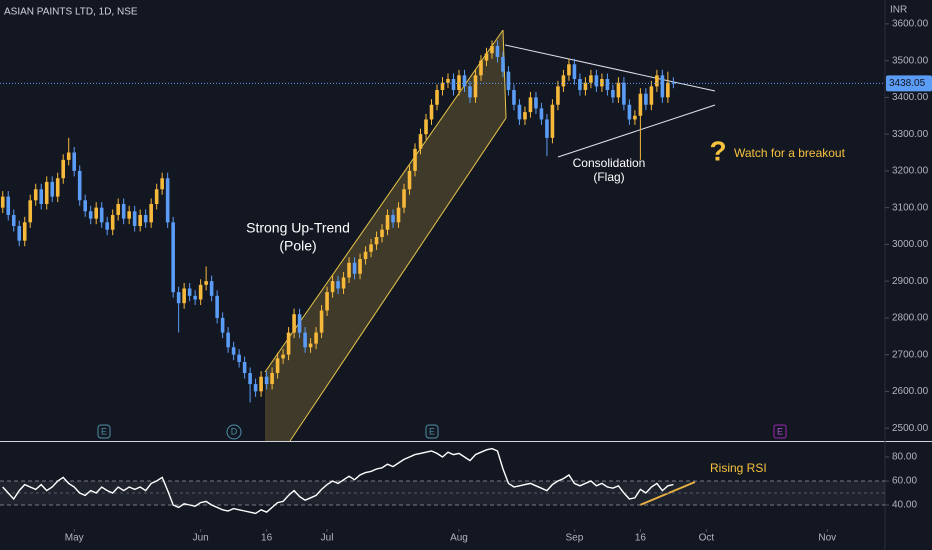  Describe the element at coordinates (904, 505) in the screenshot. I see `y-tick-label: 40.00` at that location.